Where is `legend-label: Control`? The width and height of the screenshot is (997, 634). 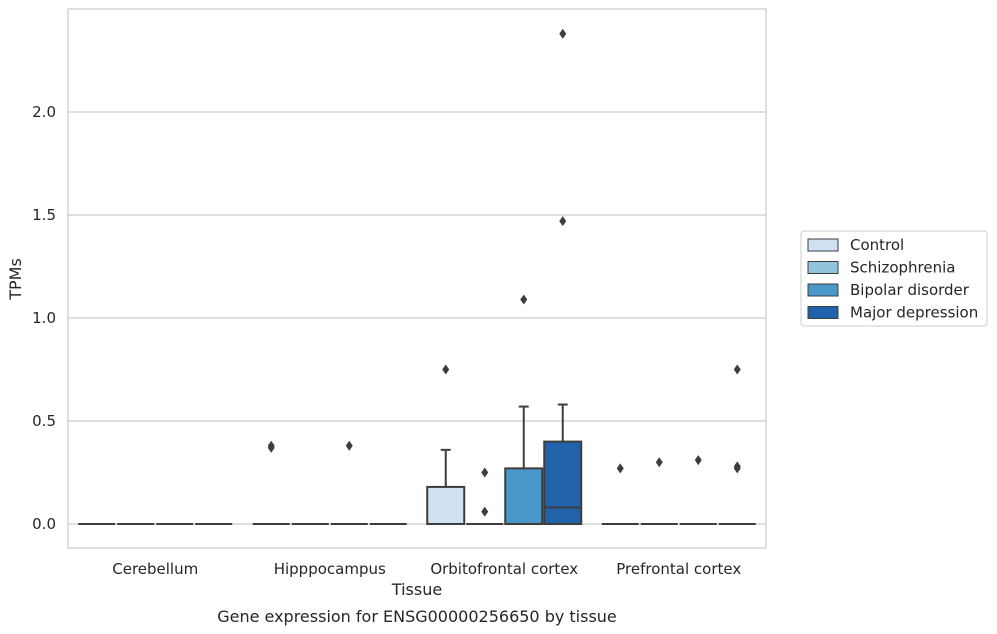 legend-label: Control is located at coordinates (877, 245).